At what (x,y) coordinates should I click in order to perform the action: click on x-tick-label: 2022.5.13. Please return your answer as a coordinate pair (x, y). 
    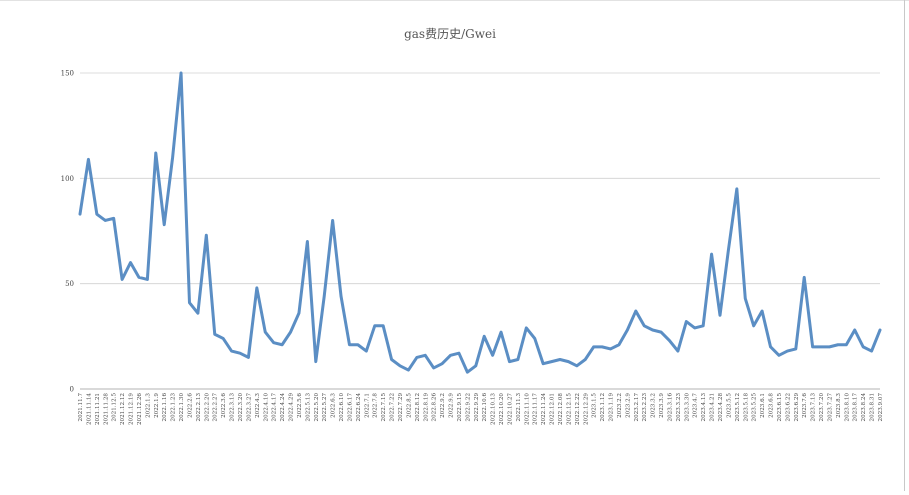
    Looking at the image, I should click on (308, 407).